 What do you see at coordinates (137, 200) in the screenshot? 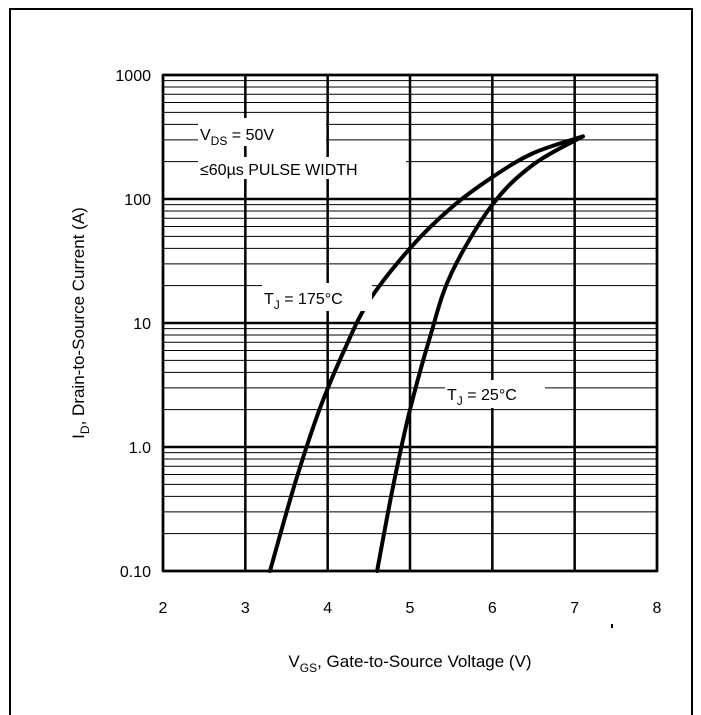
I see `y-tick-label: 100` at bounding box center [137, 200].